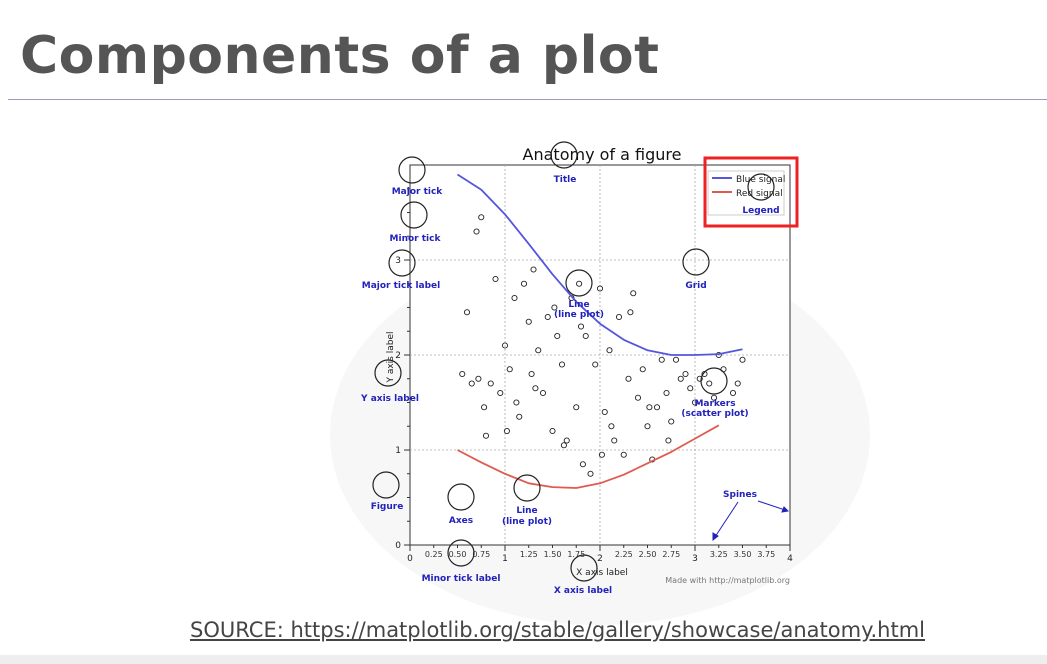  What do you see at coordinates (578, 305) in the screenshot?
I see `annotation-line-top-1: Line` at bounding box center [578, 305].